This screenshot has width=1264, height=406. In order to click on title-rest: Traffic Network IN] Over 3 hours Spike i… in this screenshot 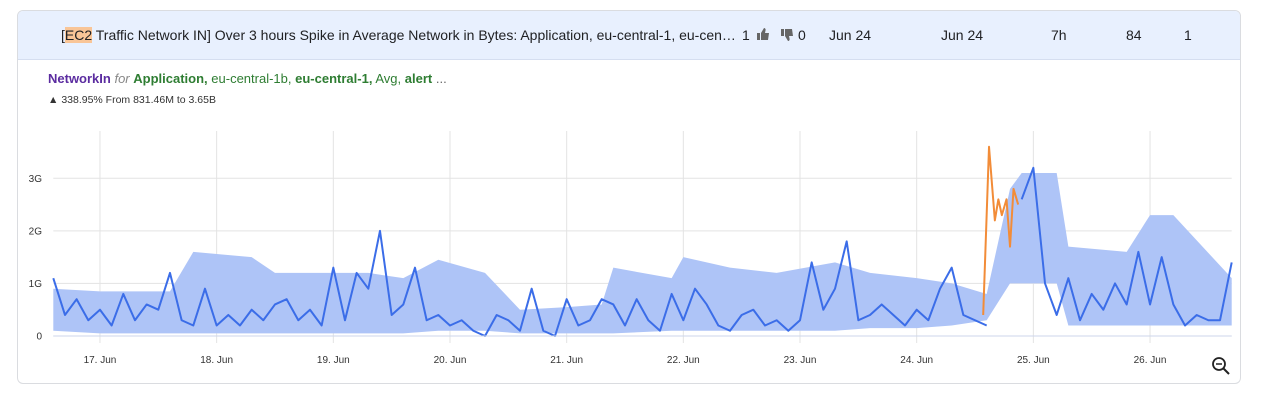, I will do `click(414, 35)`.